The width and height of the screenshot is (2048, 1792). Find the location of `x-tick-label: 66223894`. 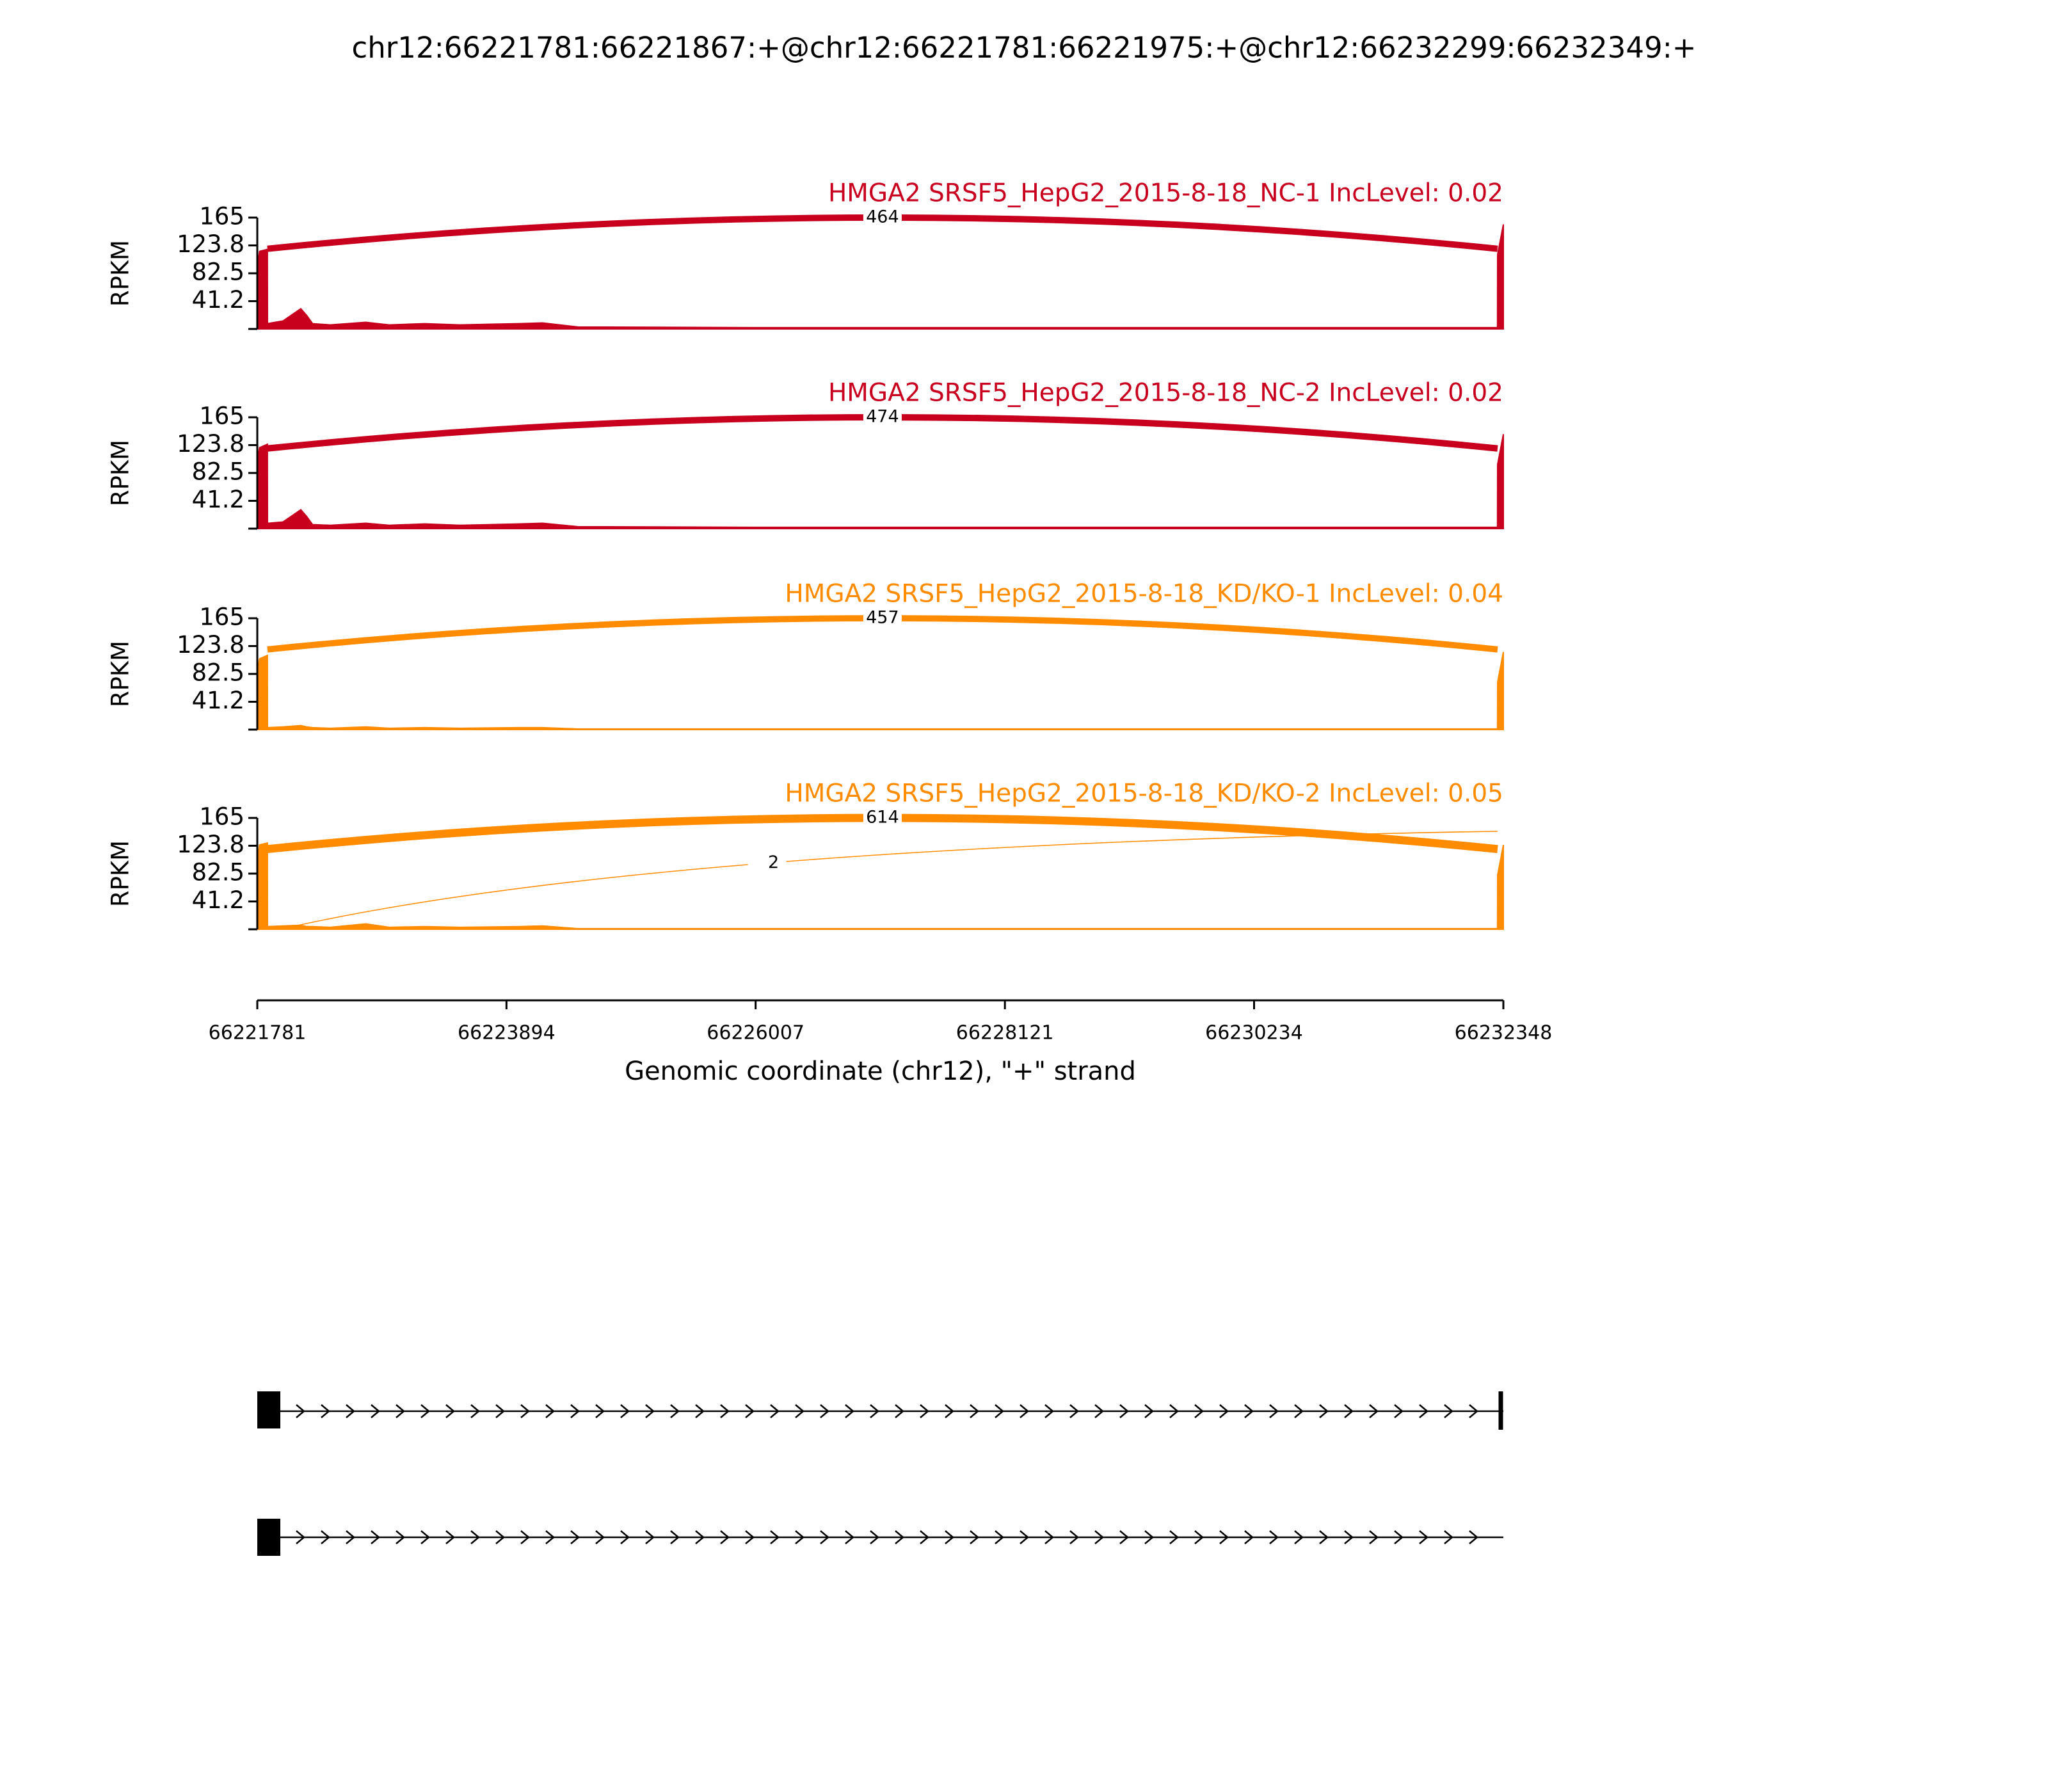

x-tick-label: 66223894 is located at coordinates (507, 1033).